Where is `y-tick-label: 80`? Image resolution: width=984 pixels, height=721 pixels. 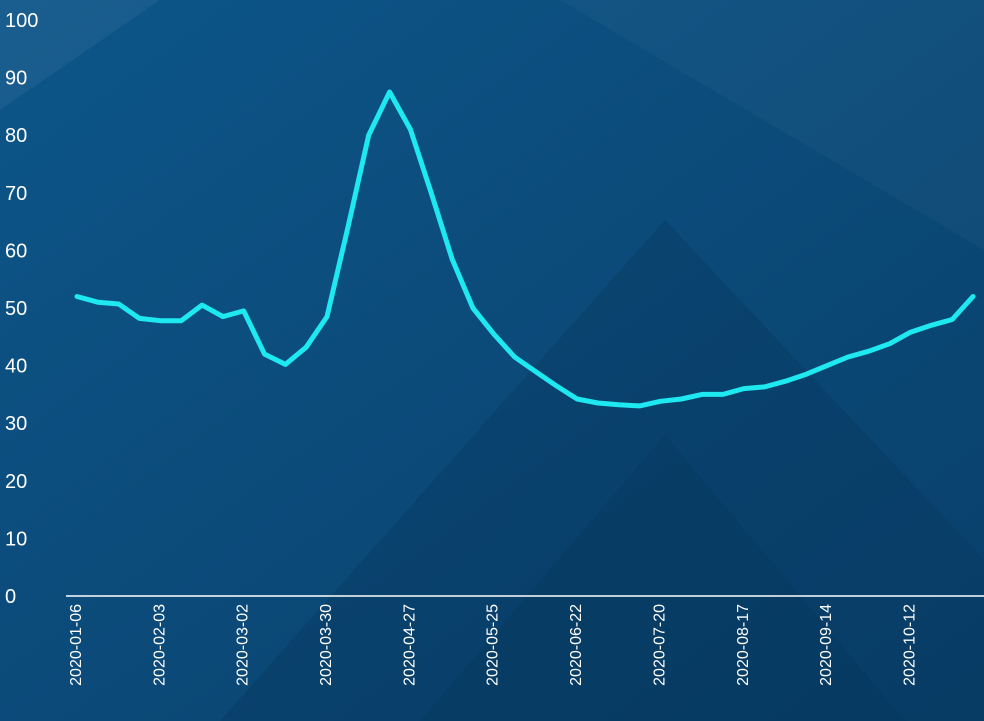 y-tick-label: 80 is located at coordinates (16, 136).